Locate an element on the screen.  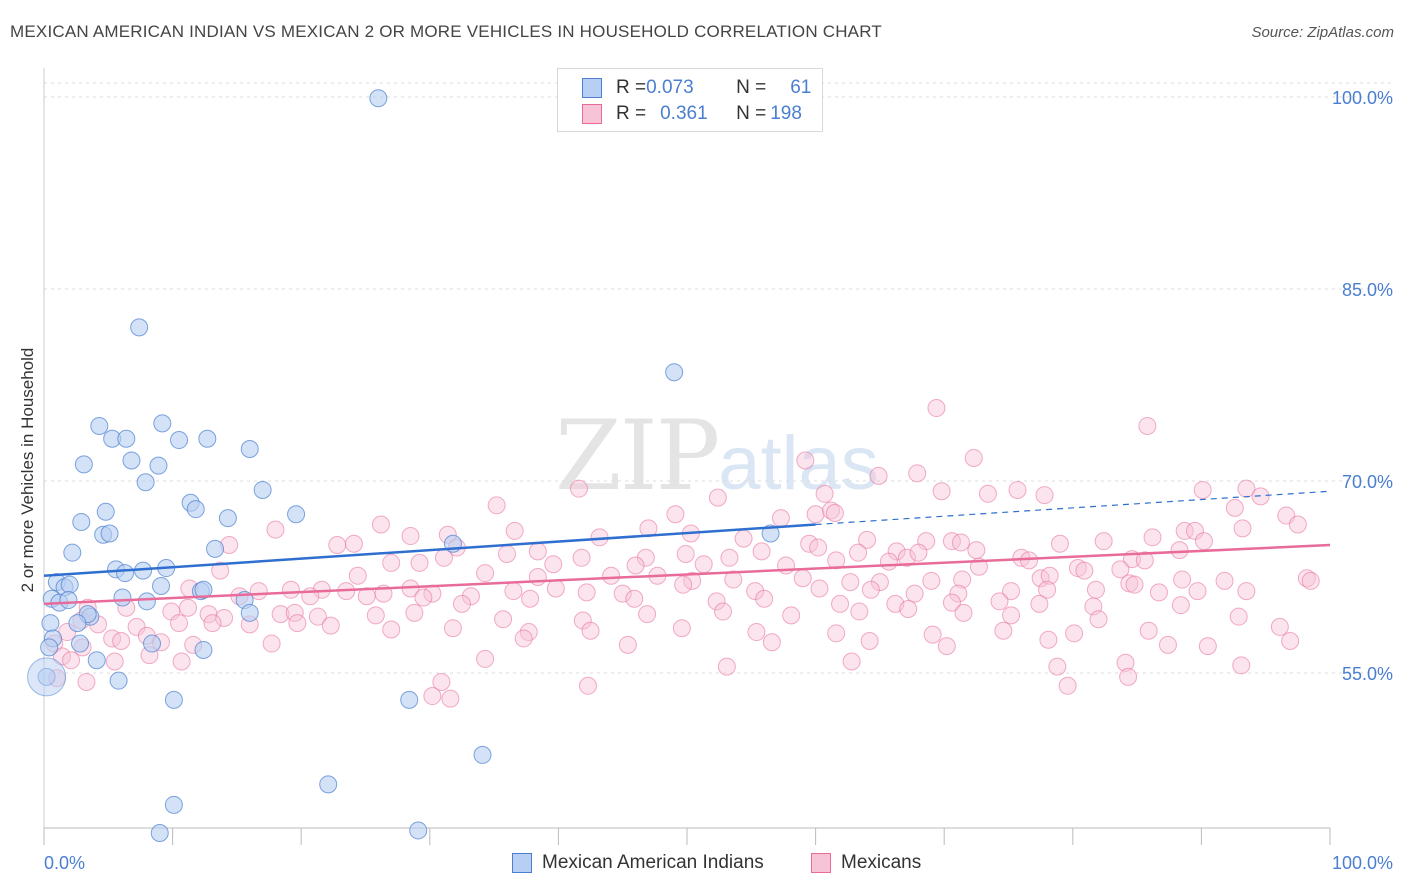
legend-label-blue: Mexican American Indians is located at coordinates (653, 862).